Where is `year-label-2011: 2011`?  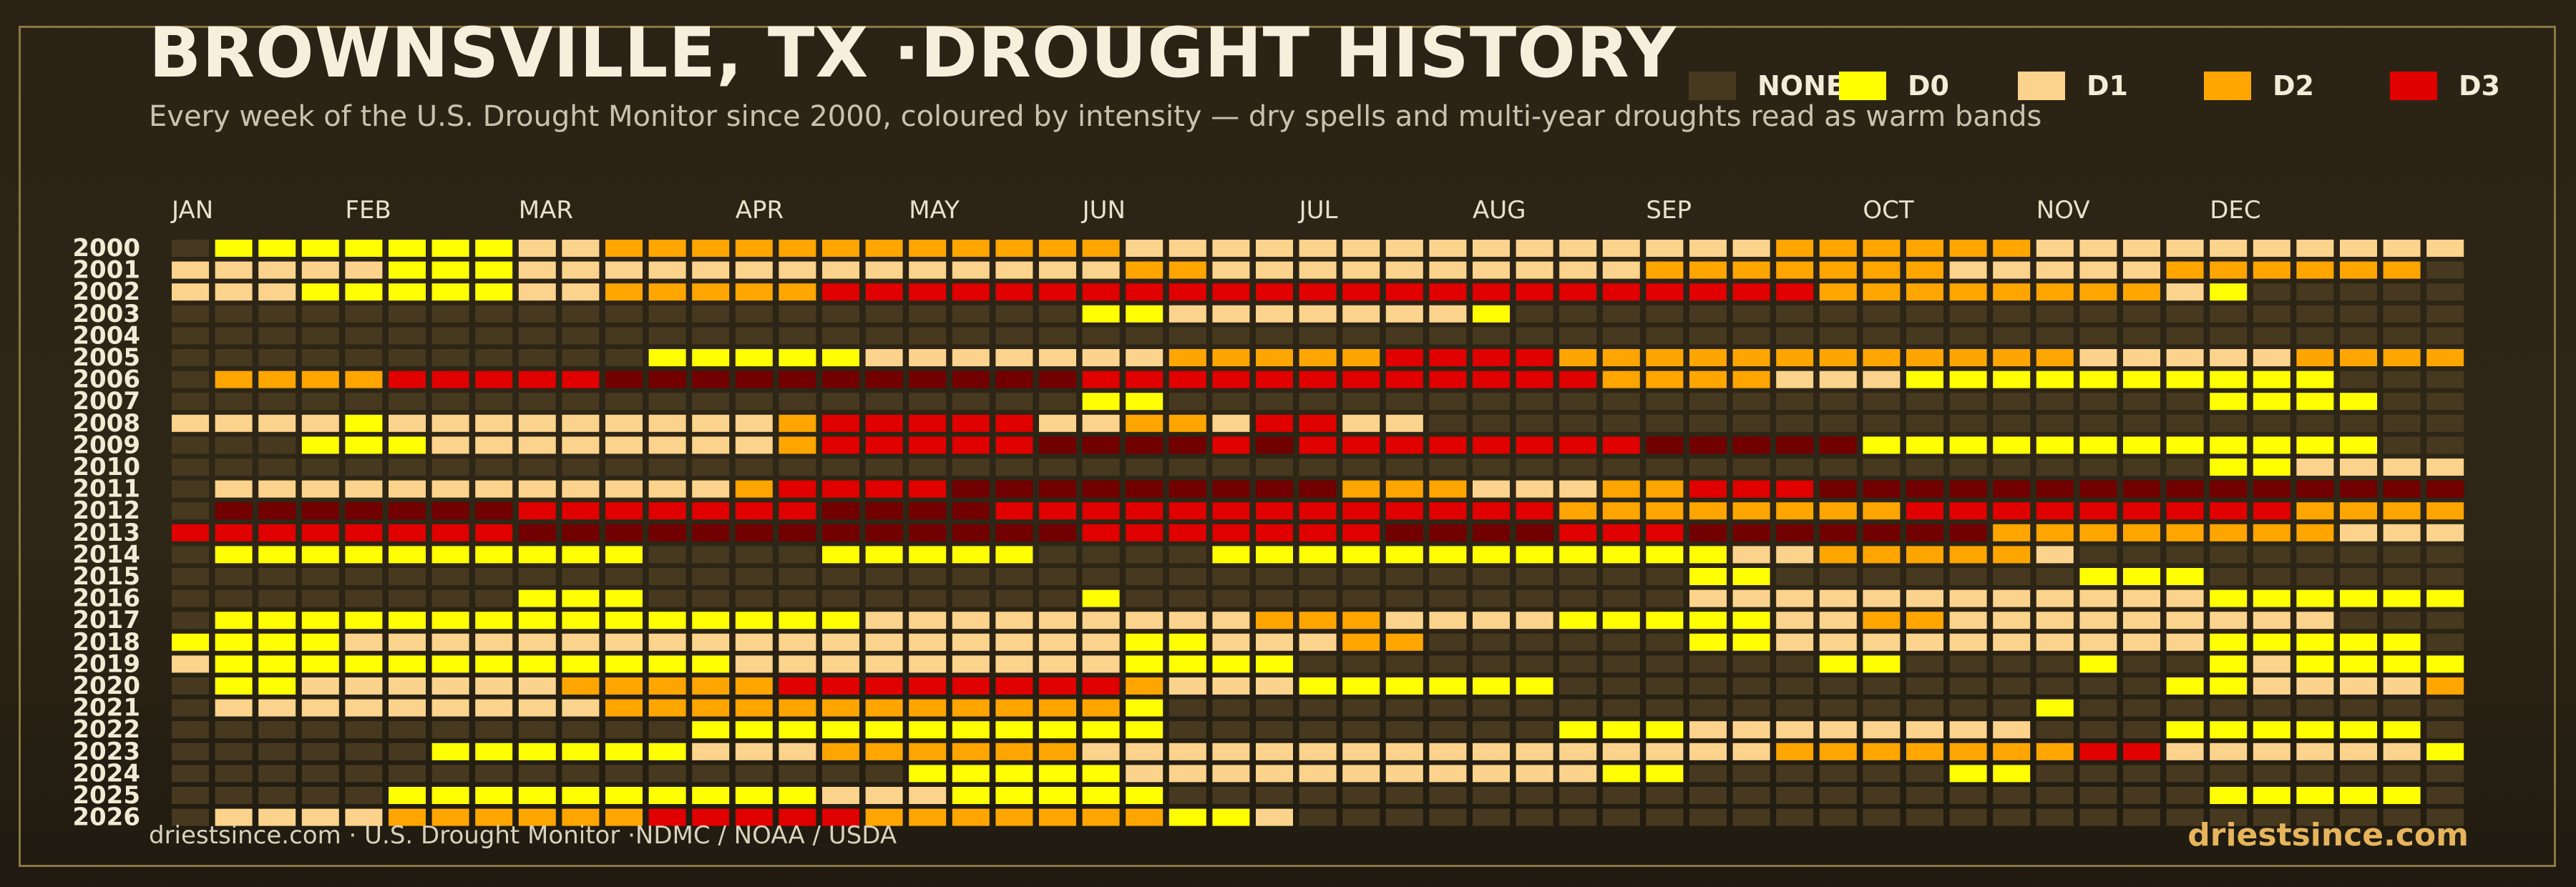 year-label-2011: 2011 is located at coordinates (106, 489).